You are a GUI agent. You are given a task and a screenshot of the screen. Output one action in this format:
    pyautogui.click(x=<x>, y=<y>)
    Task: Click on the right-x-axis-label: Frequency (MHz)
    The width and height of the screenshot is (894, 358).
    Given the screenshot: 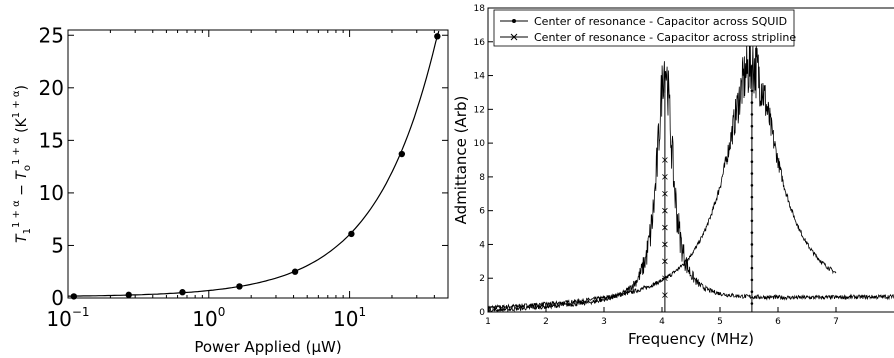 What is the action you would take?
    pyautogui.click(x=691, y=339)
    